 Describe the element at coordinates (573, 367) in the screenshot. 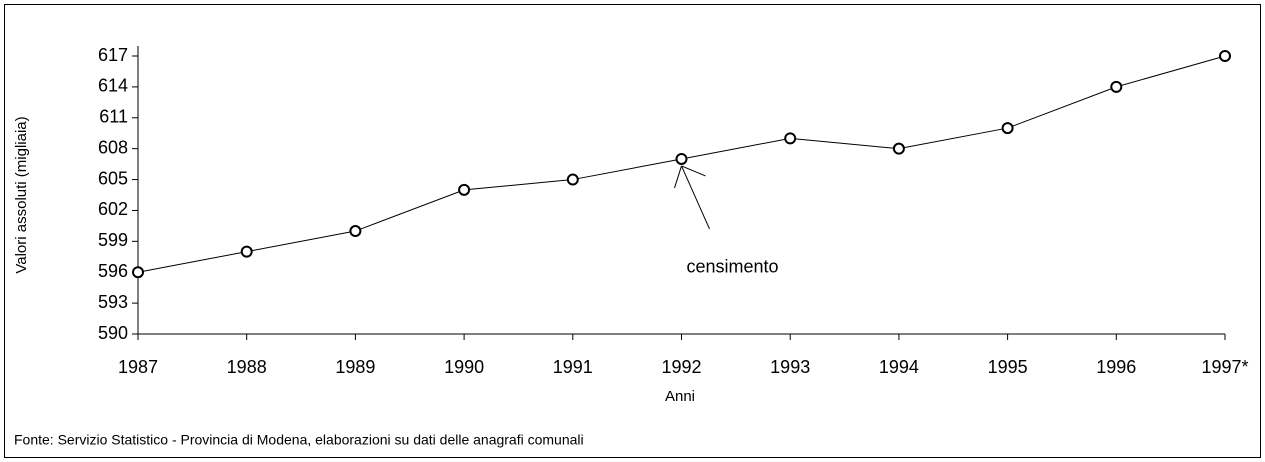

I see `x-tick-label: 1991` at that location.